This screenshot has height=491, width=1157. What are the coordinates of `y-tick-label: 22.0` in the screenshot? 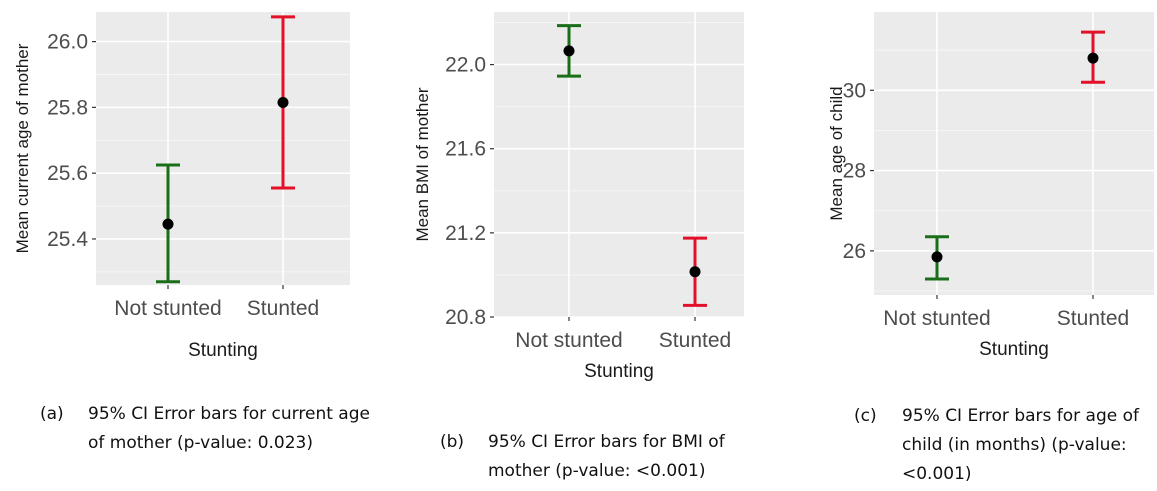 It's located at (465, 65).